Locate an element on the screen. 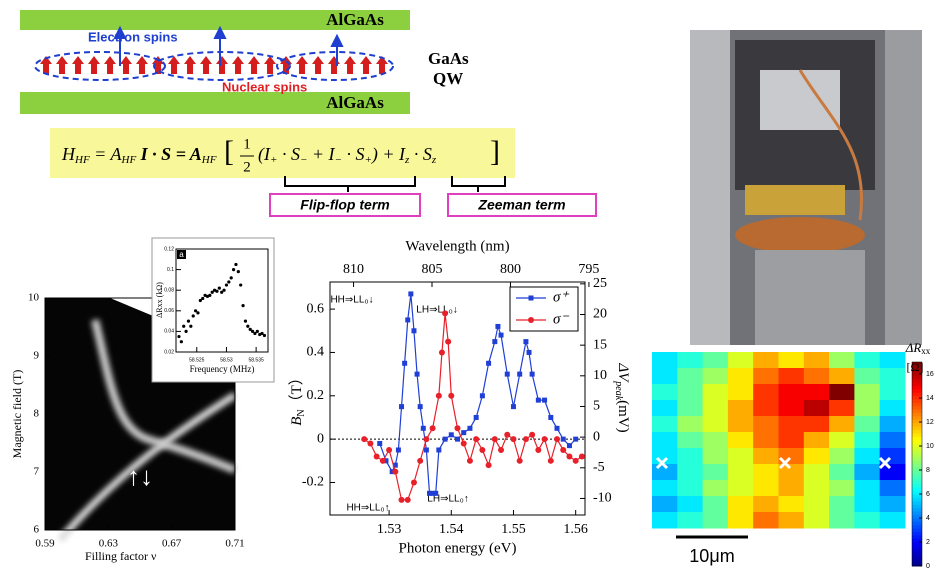 The image size is (944, 570). tick-label: 0.63 is located at coordinates (109, 544).